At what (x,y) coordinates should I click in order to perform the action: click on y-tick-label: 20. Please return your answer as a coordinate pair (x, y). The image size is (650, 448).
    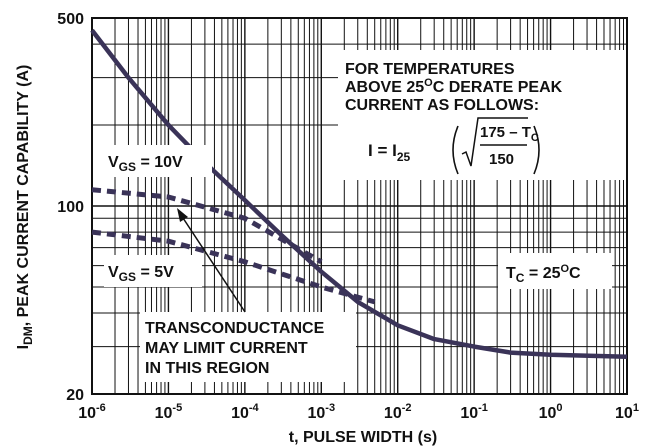
    Looking at the image, I should click on (75, 395).